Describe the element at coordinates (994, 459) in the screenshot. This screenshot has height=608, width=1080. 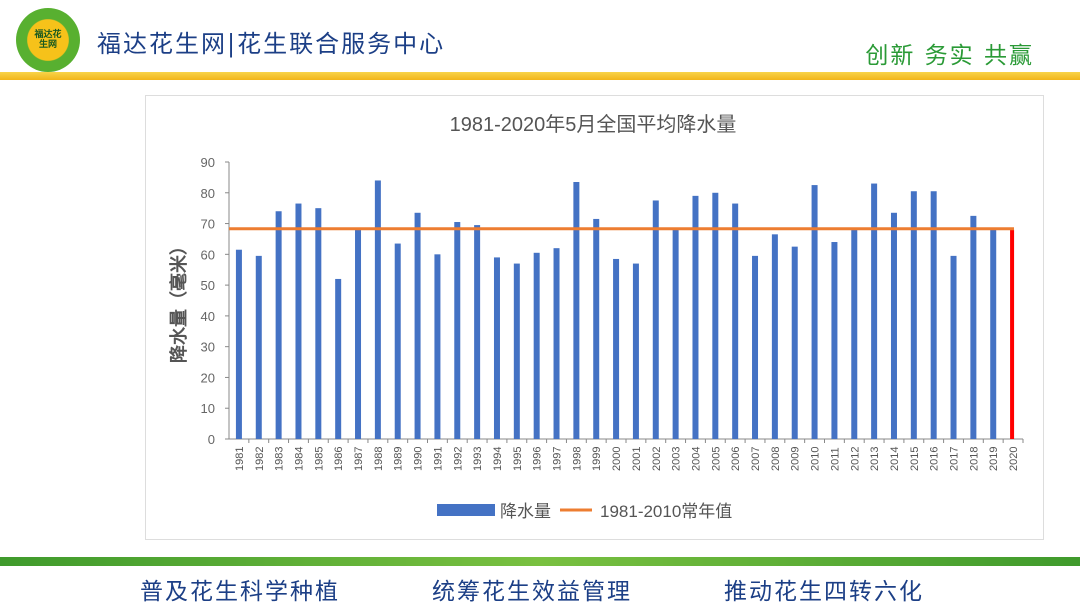
I see `x-tick-label: 2019` at that location.